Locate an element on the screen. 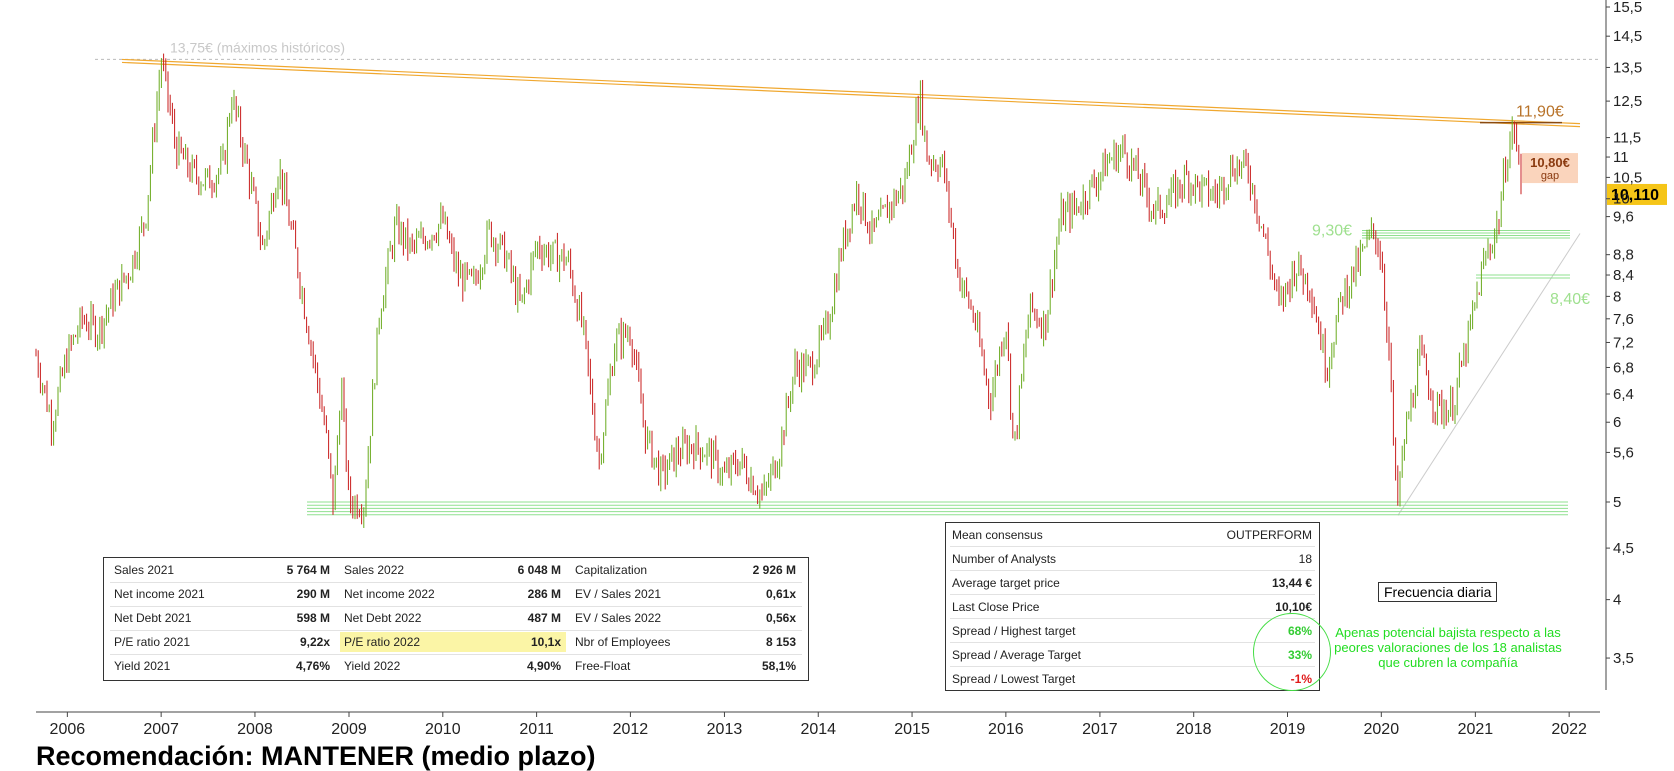  fund-label: Sales 2021 is located at coordinates (144, 570).